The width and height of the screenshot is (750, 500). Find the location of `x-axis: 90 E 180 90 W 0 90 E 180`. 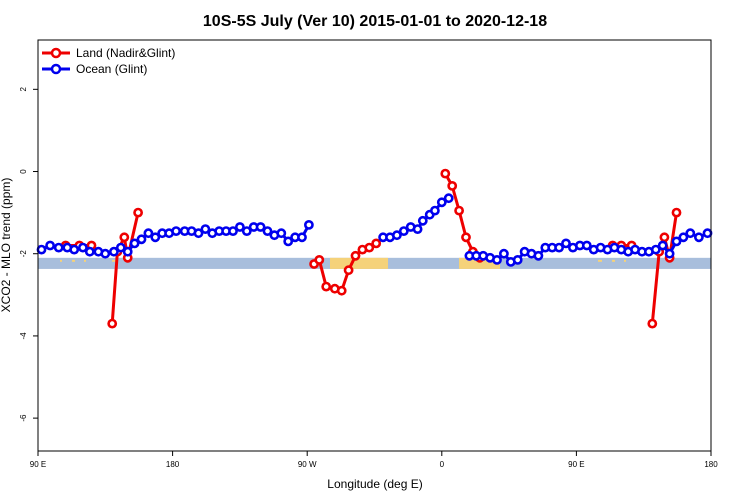

x-axis: 90 E 180 90 W 0 90 E 180 is located at coordinates (374, 460).